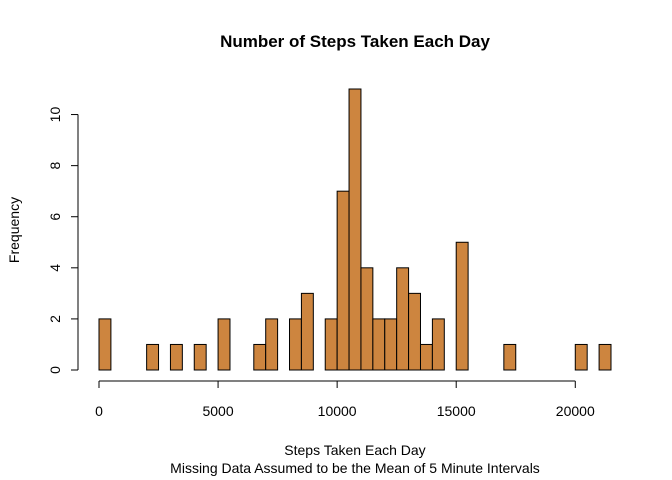 This screenshot has height=480, width=672. Describe the element at coordinates (55, 166) in the screenshot. I see `y-tick-label: 8` at that location.